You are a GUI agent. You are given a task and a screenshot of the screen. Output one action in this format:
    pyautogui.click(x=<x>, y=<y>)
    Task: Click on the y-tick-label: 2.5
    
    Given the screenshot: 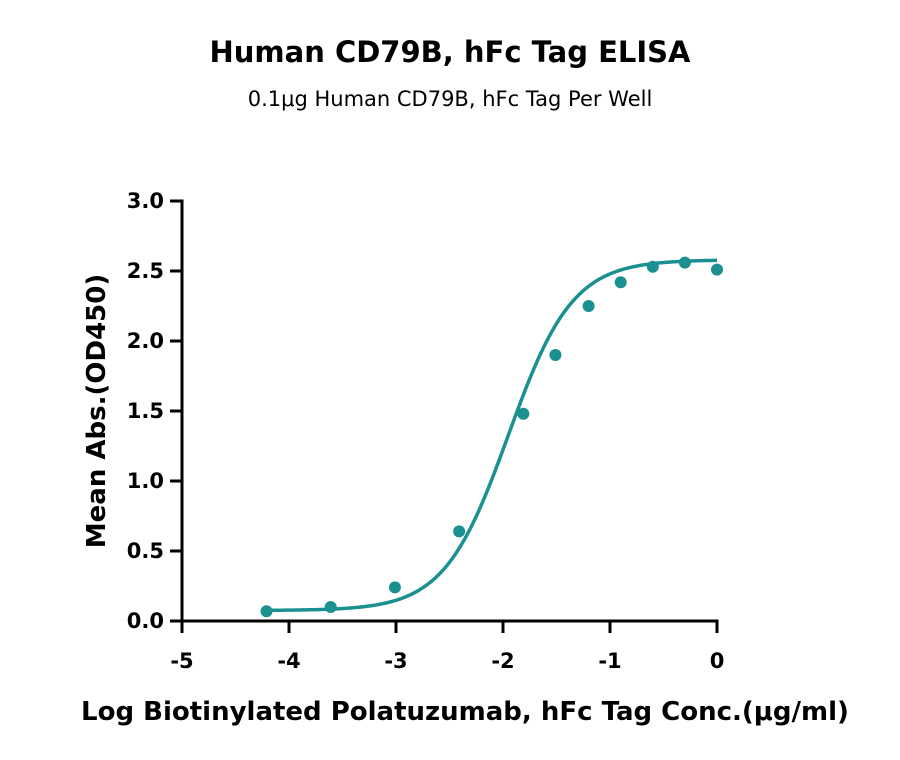 What is the action you would take?
    pyautogui.click(x=145, y=271)
    